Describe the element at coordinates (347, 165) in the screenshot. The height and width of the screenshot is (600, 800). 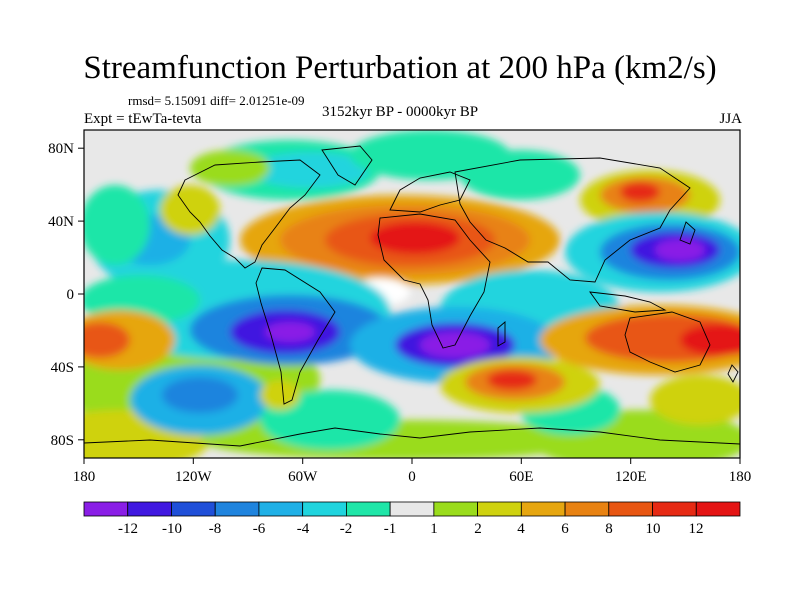
I see `greenland-coastline` at that location.